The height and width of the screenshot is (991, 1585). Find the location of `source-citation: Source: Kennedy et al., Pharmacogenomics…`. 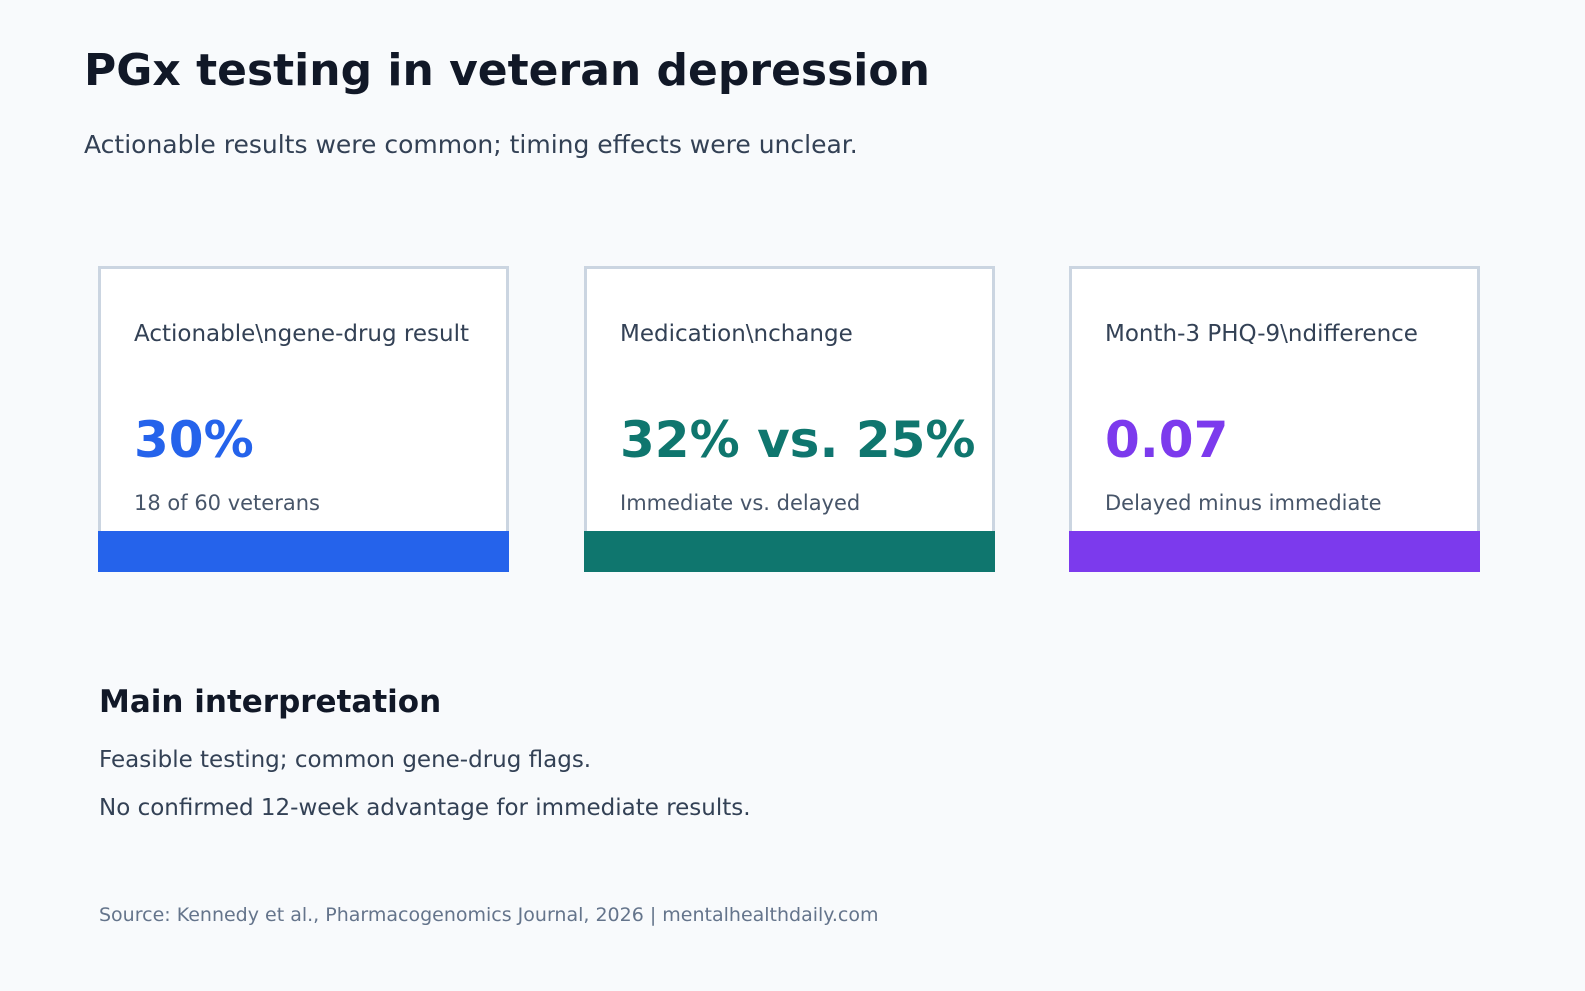

source-citation: Source: Kennedy et al., Pharmacogenomics… is located at coordinates (489, 915).